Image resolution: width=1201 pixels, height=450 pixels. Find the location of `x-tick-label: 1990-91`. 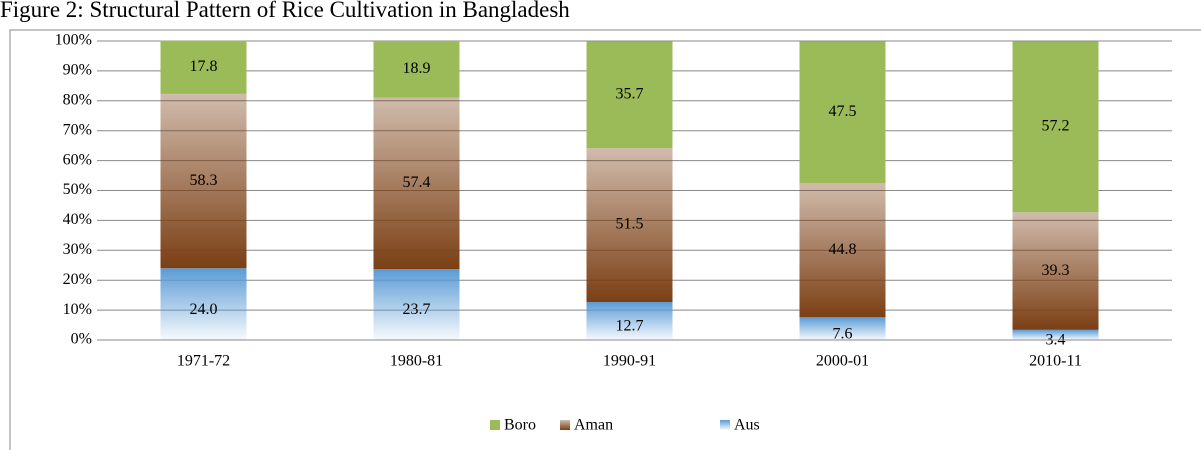

x-tick-label: 1990-91 is located at coordinates (629, 361).